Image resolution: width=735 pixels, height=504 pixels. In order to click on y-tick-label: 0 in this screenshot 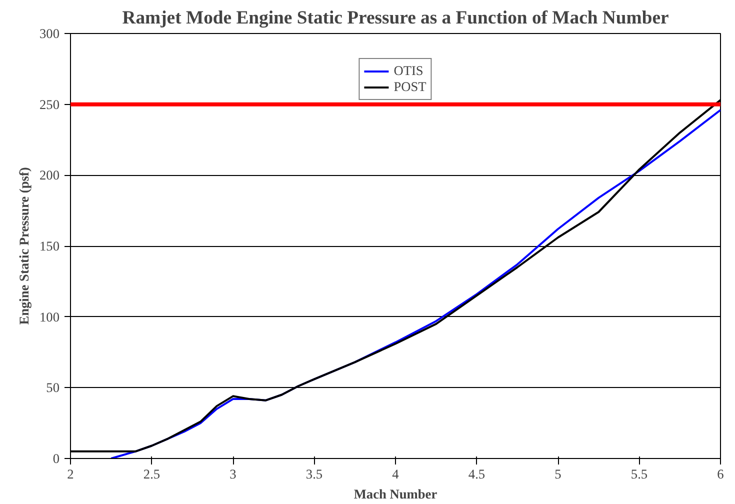, I will do `click(56, 458)`.